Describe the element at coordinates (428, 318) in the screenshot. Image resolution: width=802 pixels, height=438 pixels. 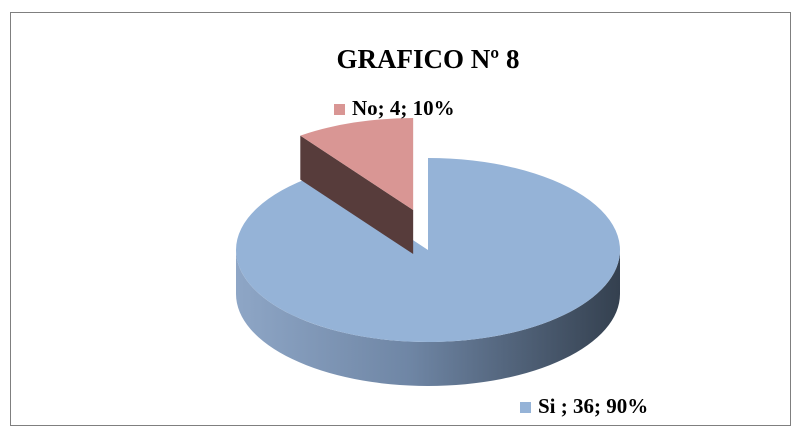
I see `slice-side` at that location.